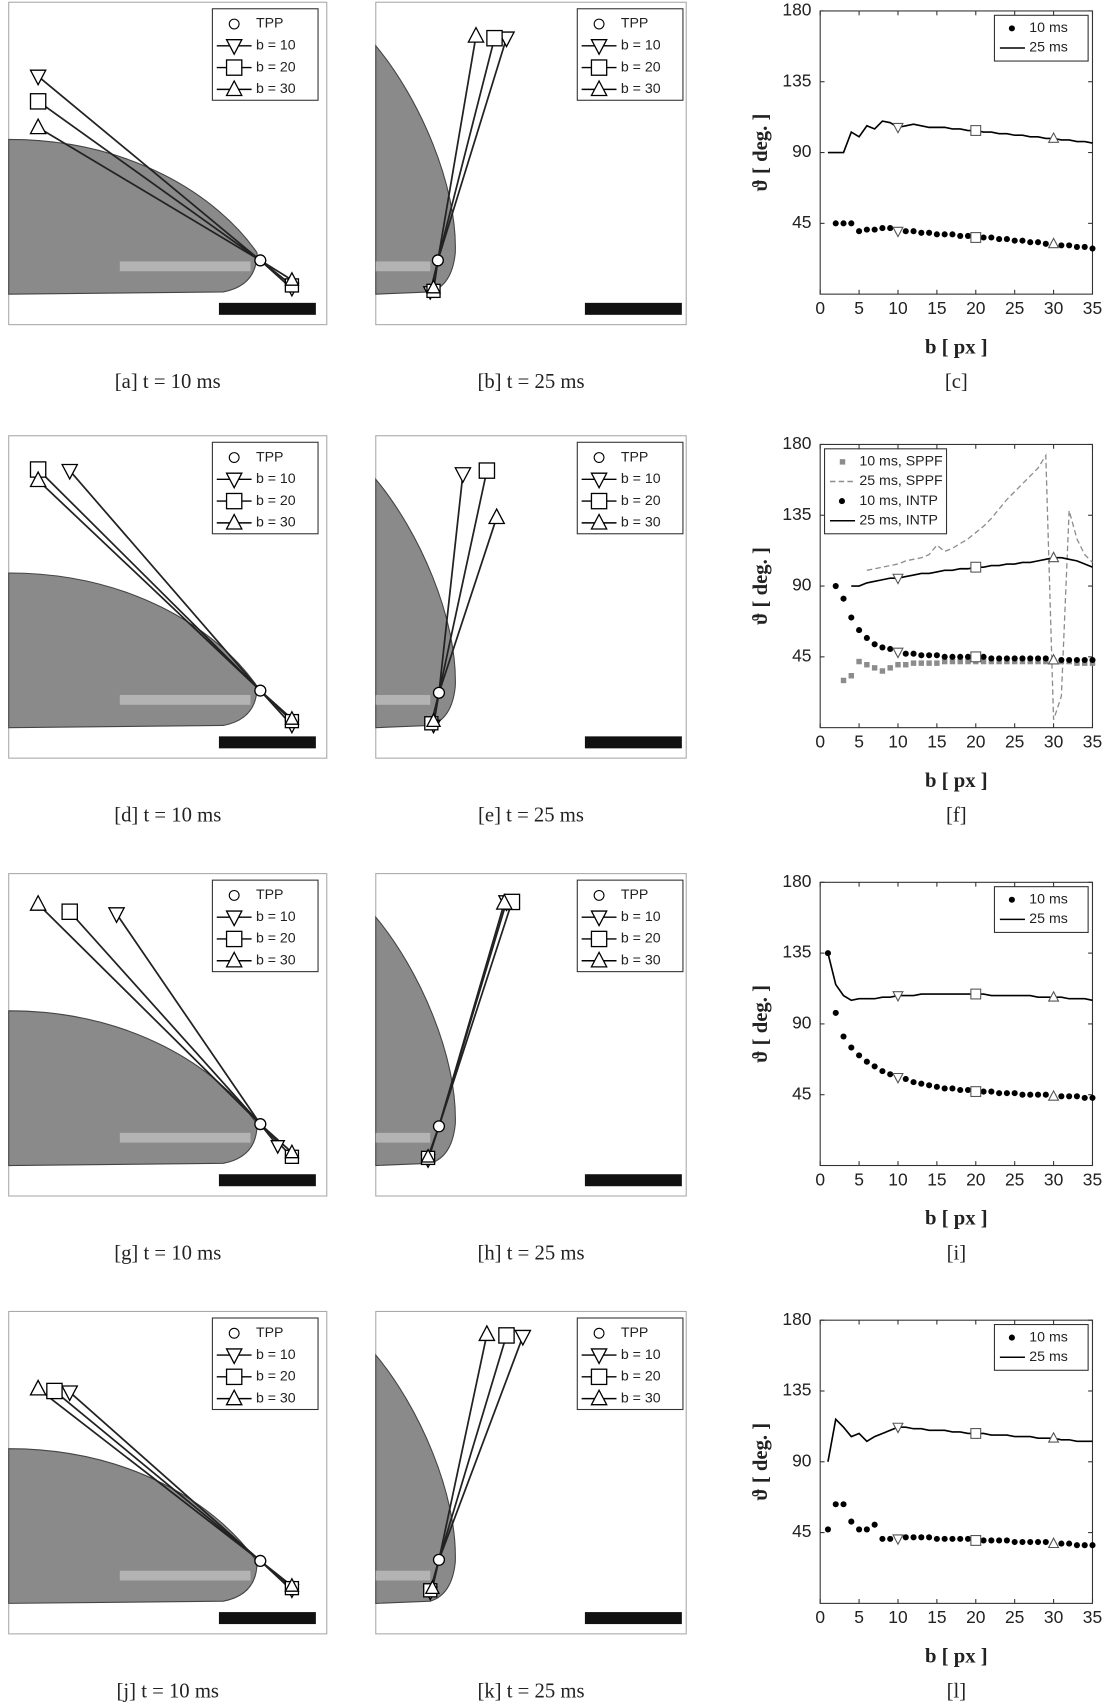 The image size is (1111, 1708). I want to click on plot-area, so click(960, 1483).